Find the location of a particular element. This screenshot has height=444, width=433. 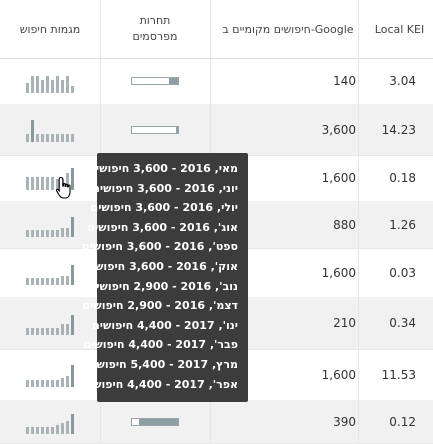

local-searches-value: 3,600 is located at coordinates (338, 129).